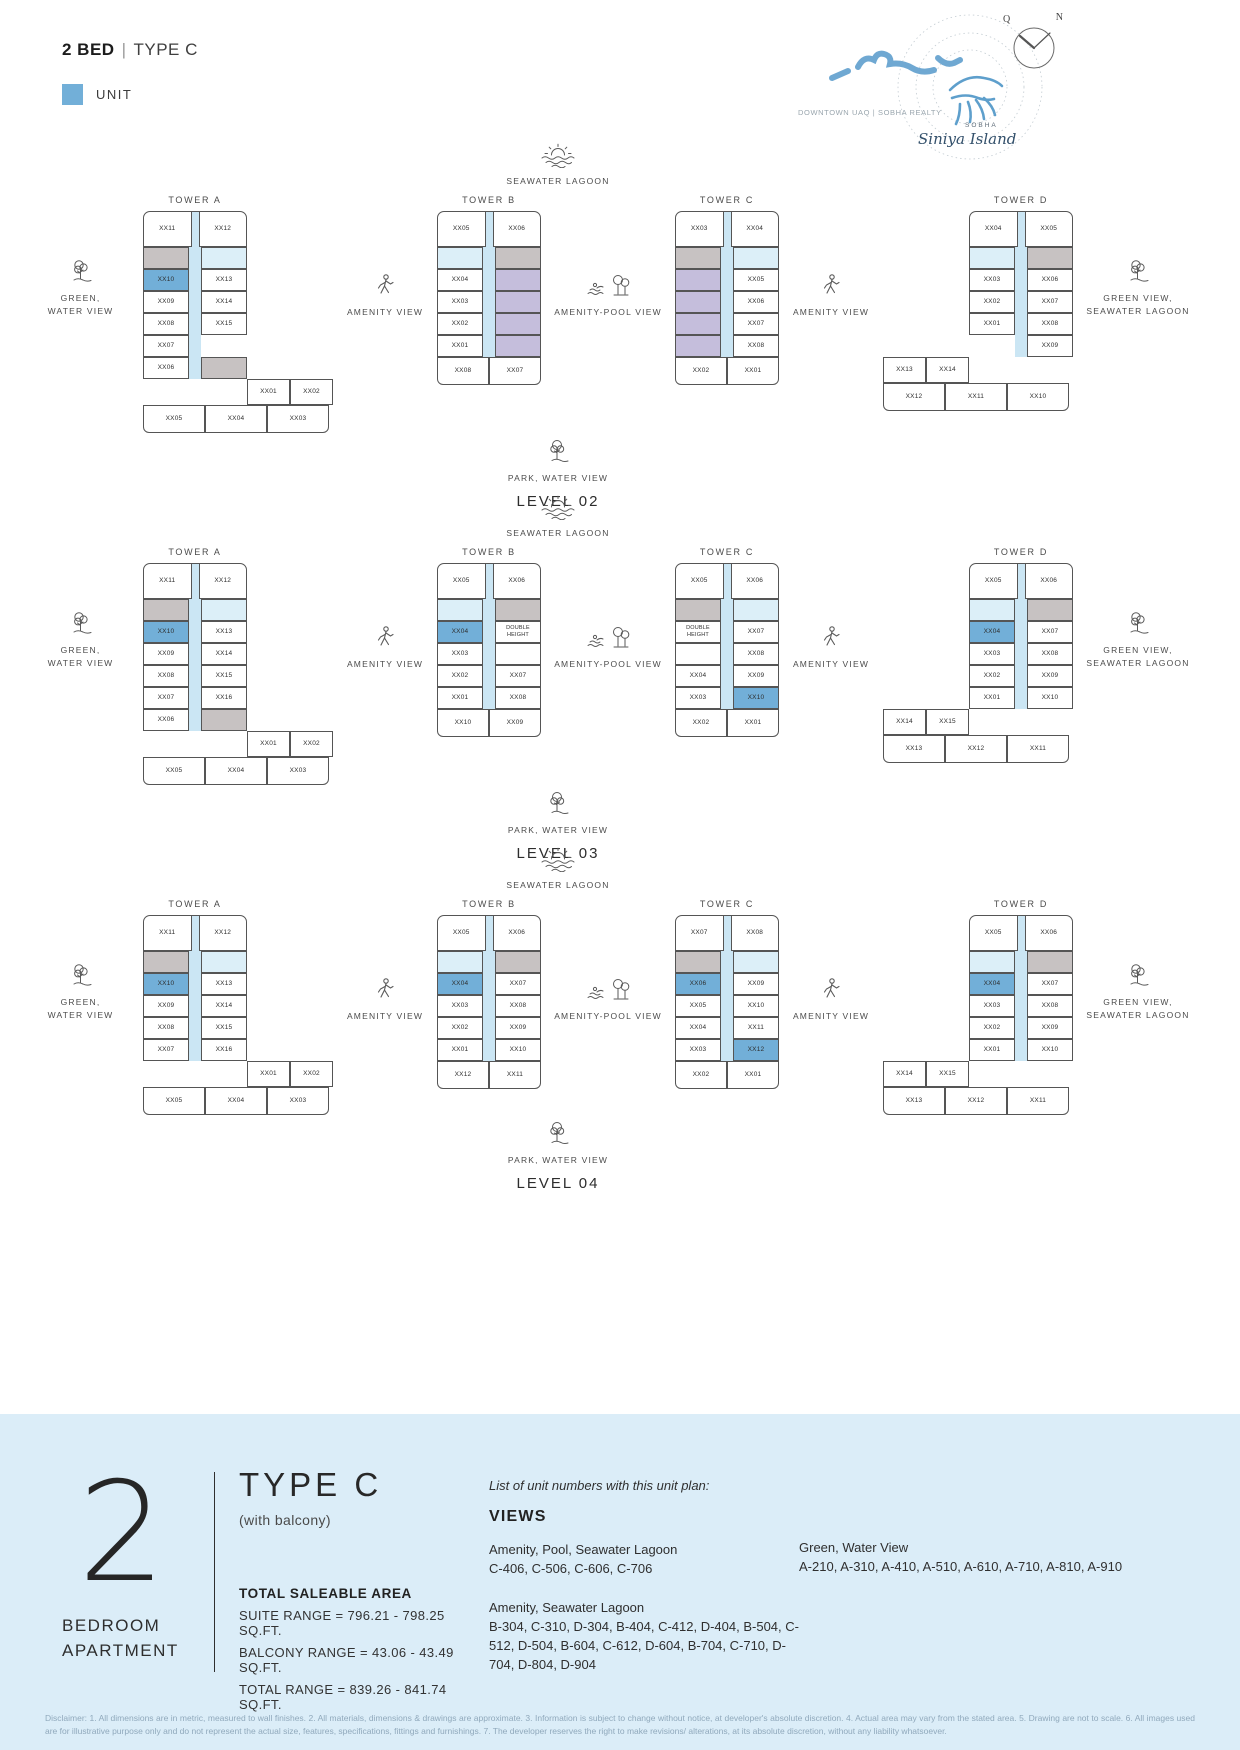 The width and height of the screenshot is (1240, 1750). I want to click on view-label: AMENITY VIEW, so click(831, 313).